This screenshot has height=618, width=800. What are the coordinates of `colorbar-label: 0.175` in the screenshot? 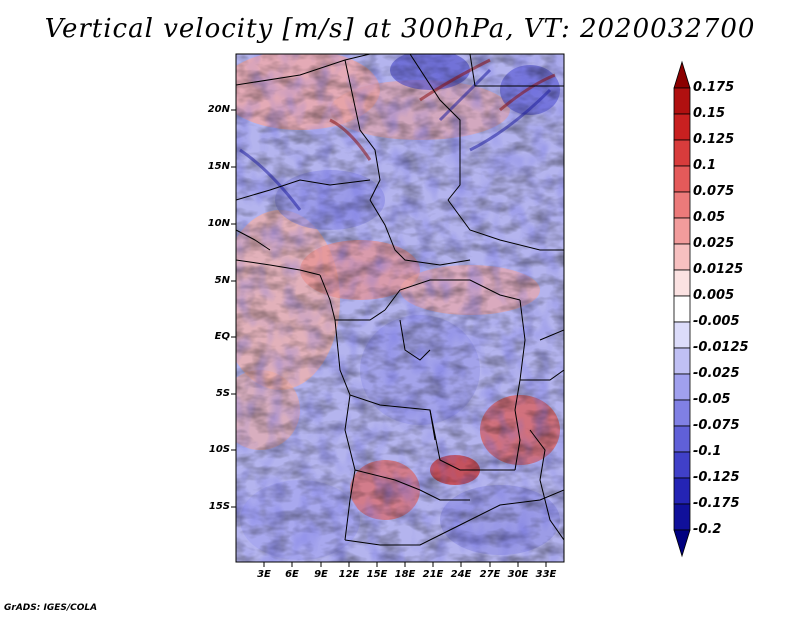 It's located at (714, 87).